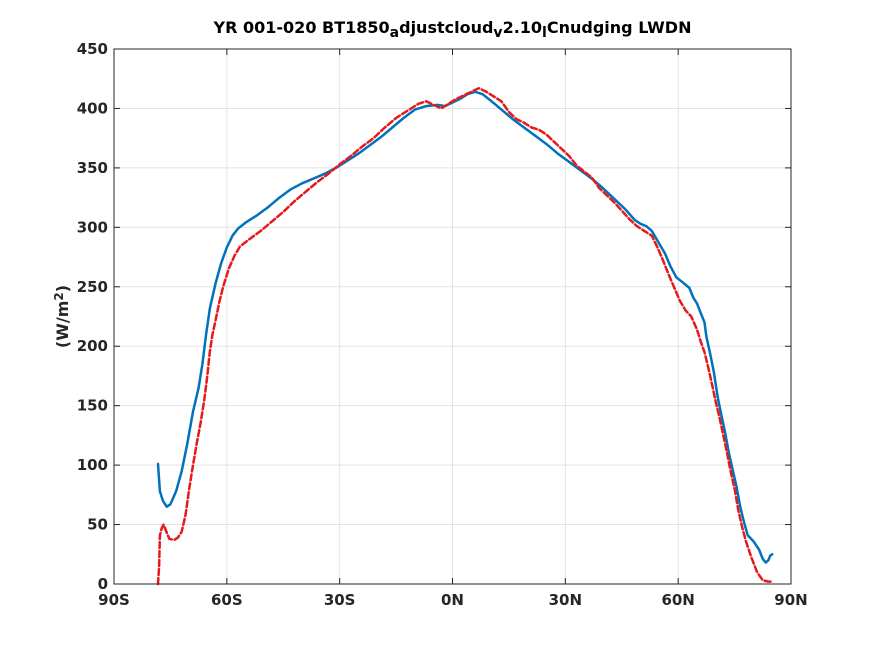 This screenshot has height=656, width=875. Describe the element at coordinates (92, 168) in the screenshot. I see `y-tick-label: 350` at that location.